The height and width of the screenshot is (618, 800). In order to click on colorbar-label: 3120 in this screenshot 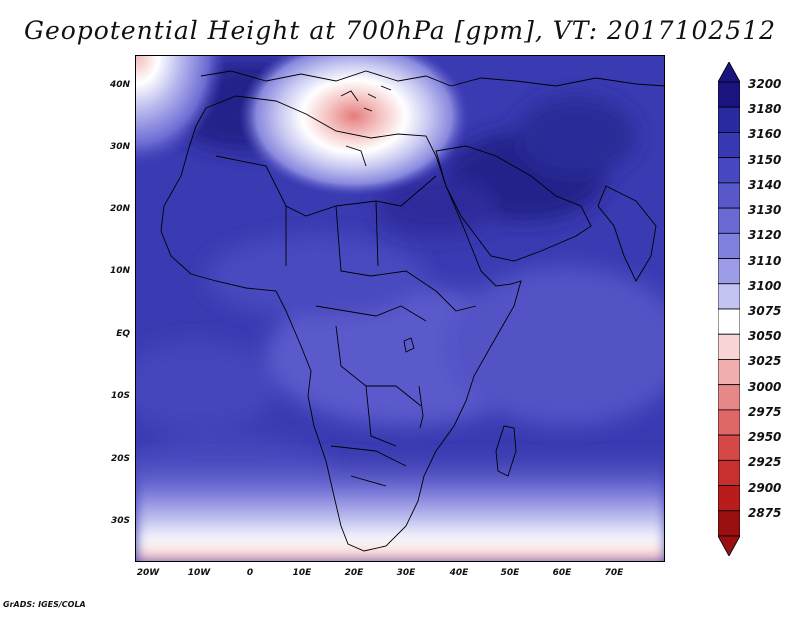, I will do `click(765, 235)`.